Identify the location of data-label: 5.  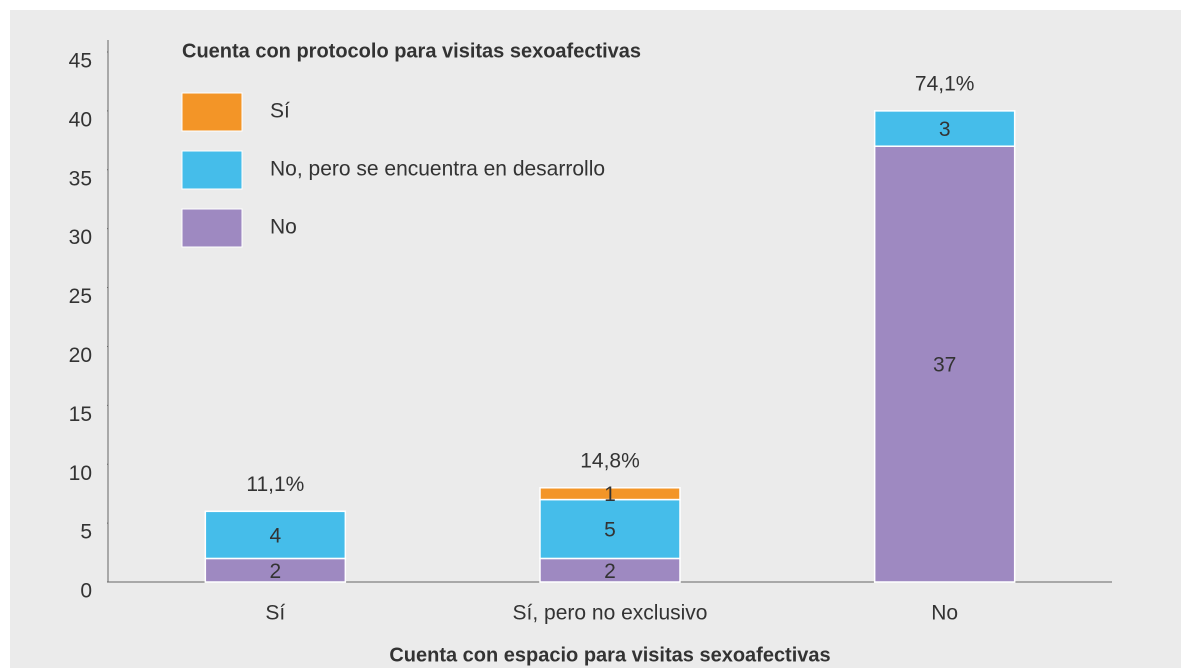
(610, 530).